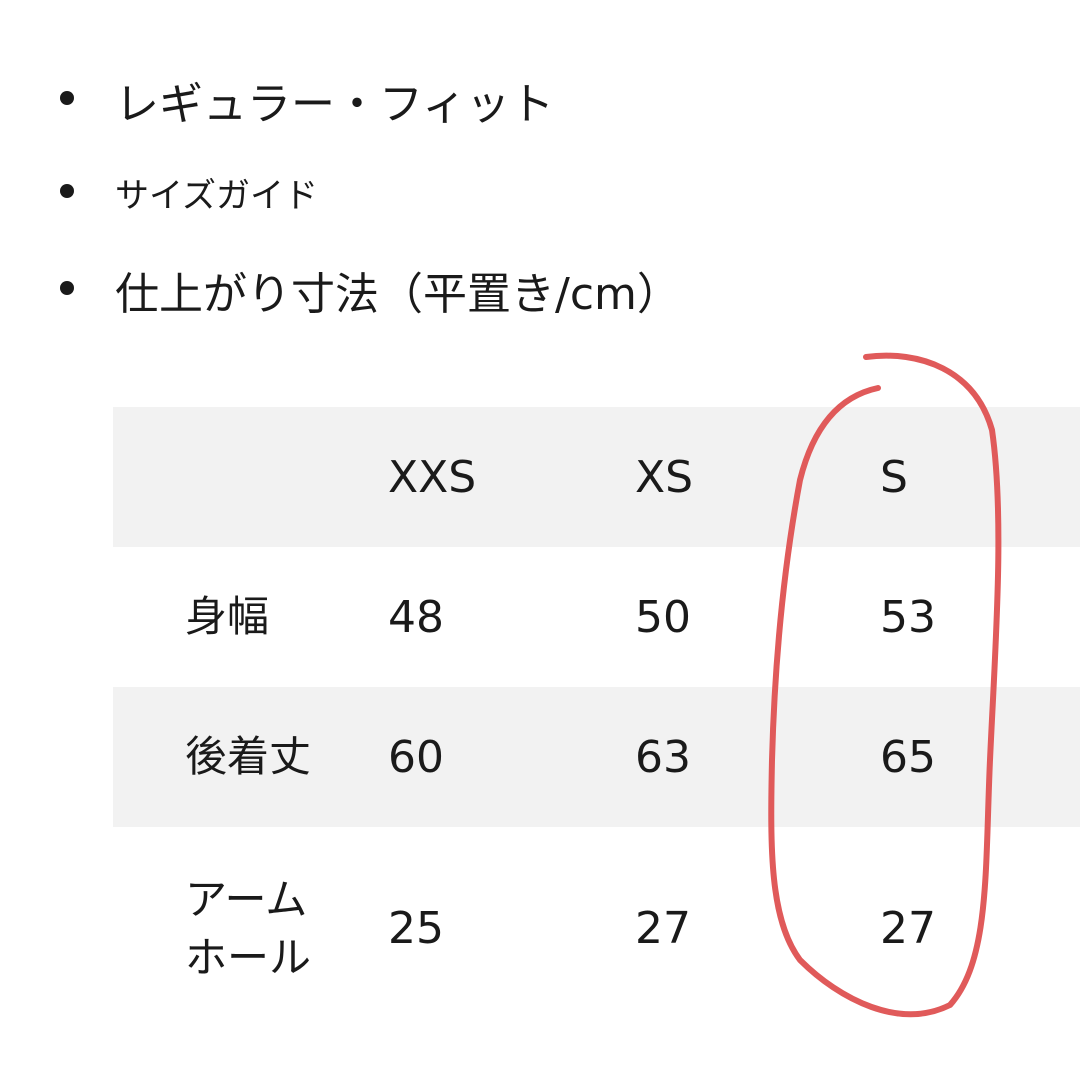 This screenshot has height=1072, width=1080. What do you see at coordinates (432, 477) in the screenshot?
I see `header-xxs: XXS` at bounding box center [432, 477].